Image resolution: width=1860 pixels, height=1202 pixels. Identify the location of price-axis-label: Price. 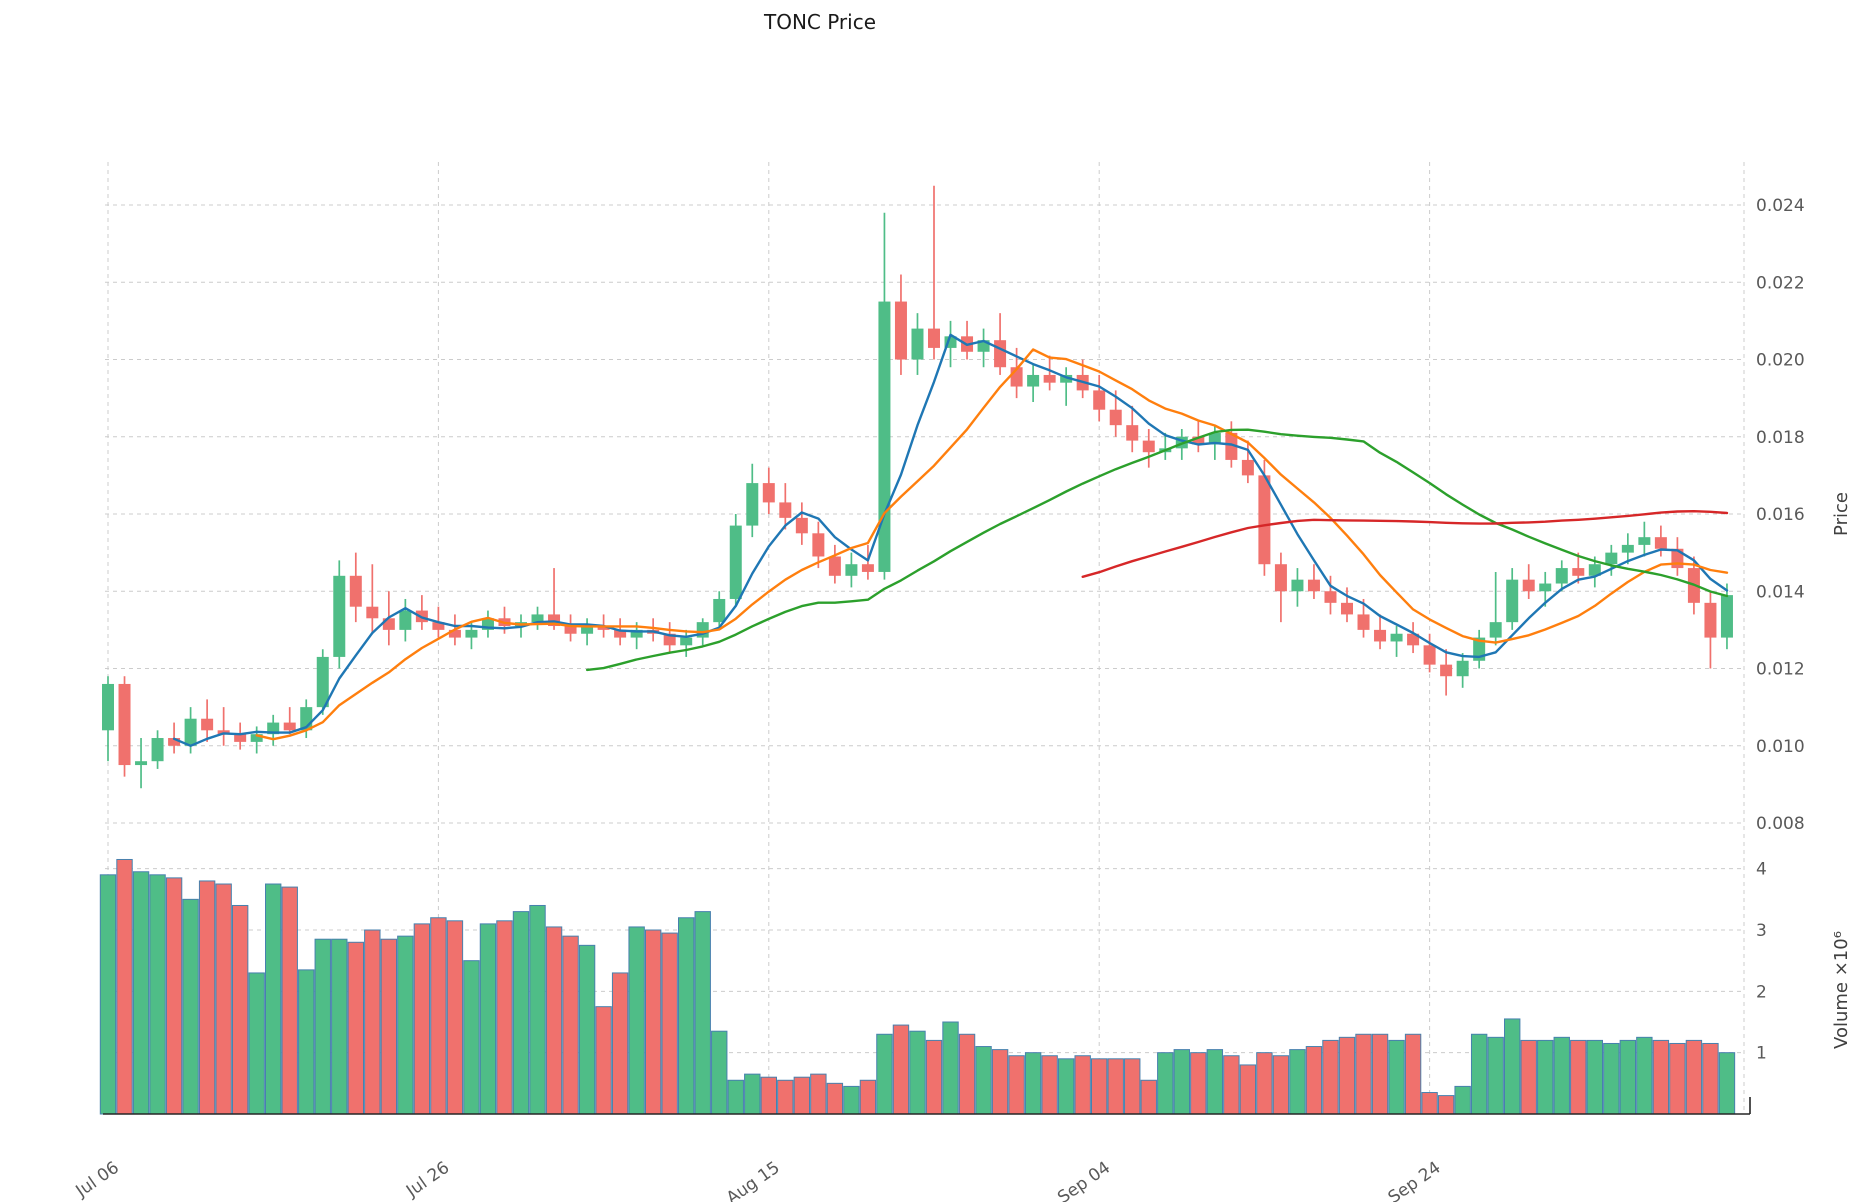
(1841, 514).